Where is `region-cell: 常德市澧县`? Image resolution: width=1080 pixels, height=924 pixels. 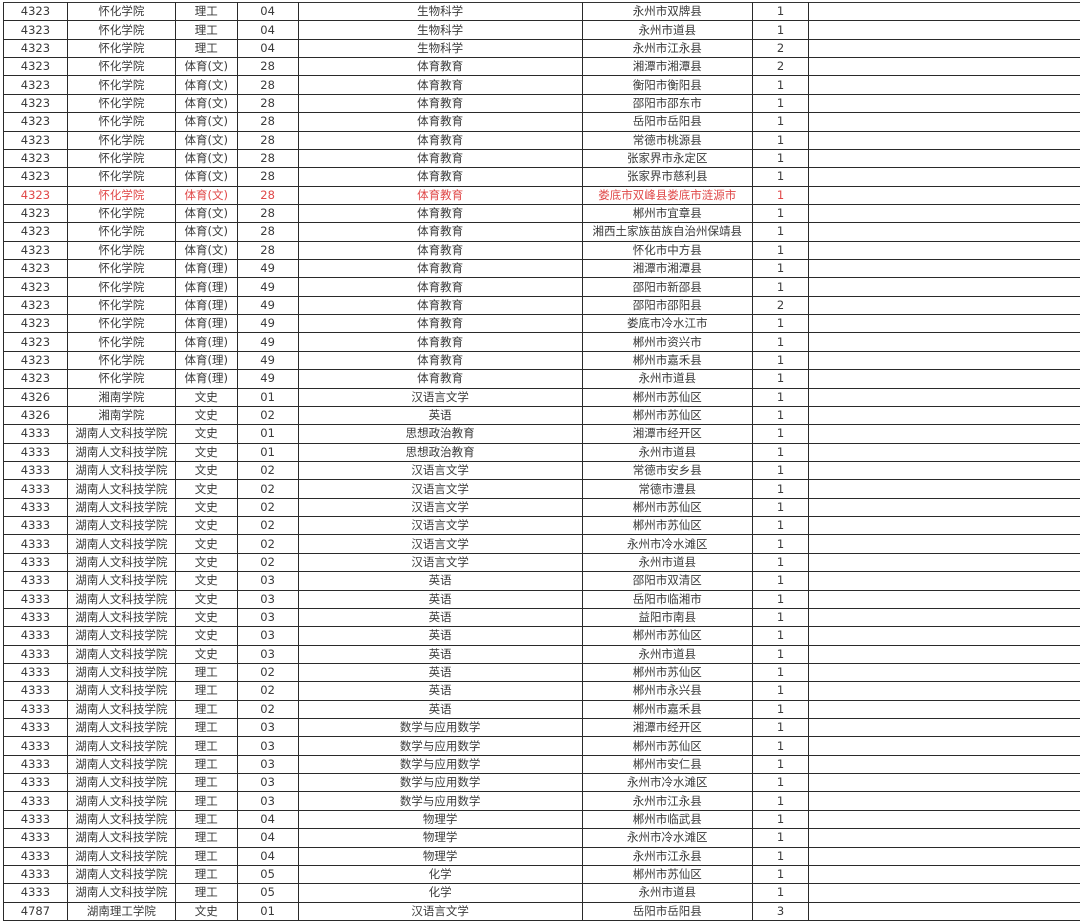 region-cell: 常德市澧县 is located at coordinates (667, 489).